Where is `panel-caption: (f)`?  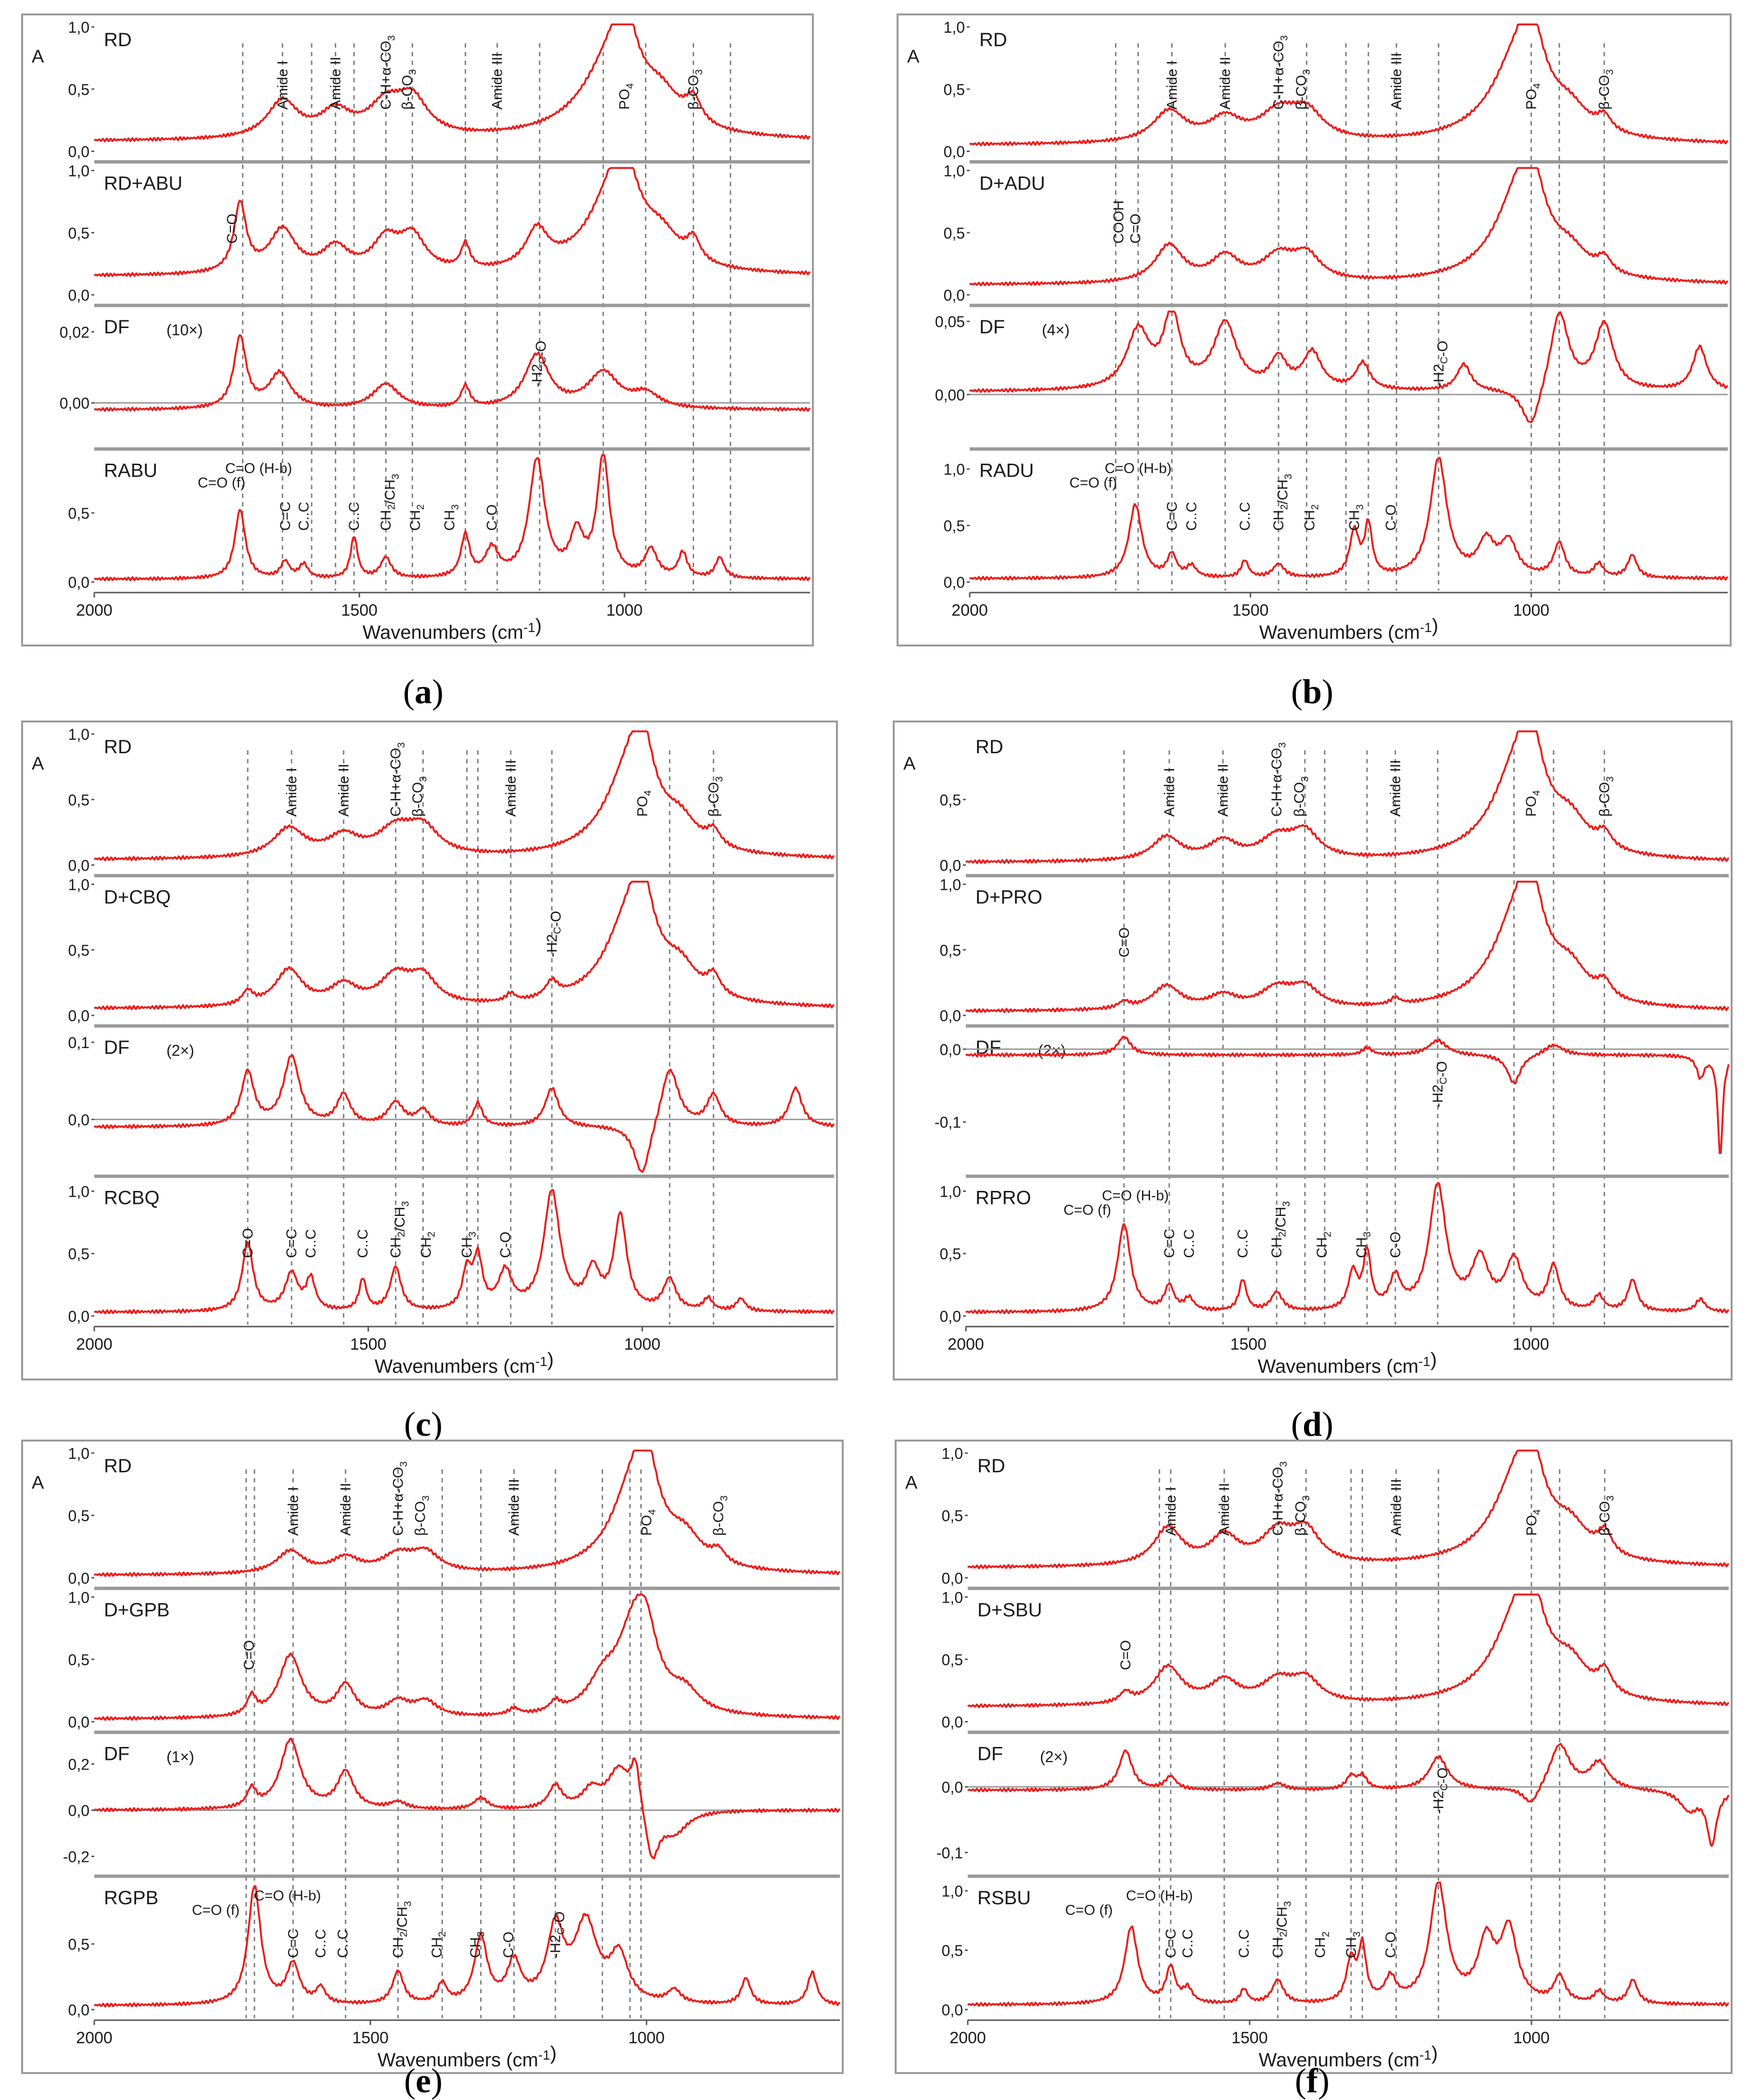
panel-caption: (f) is located at coordinates (1312, 2081).